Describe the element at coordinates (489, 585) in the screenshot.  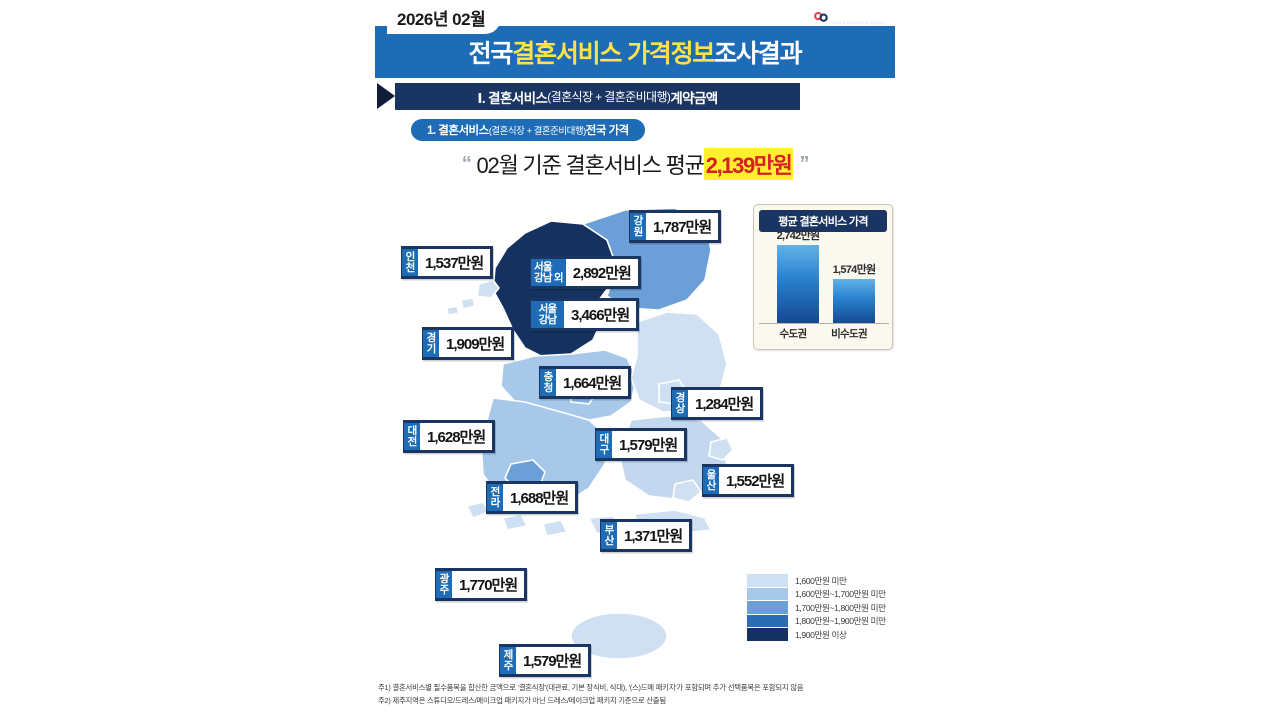
I see `map-label-gwangju-value: 1,770만원` at that location.